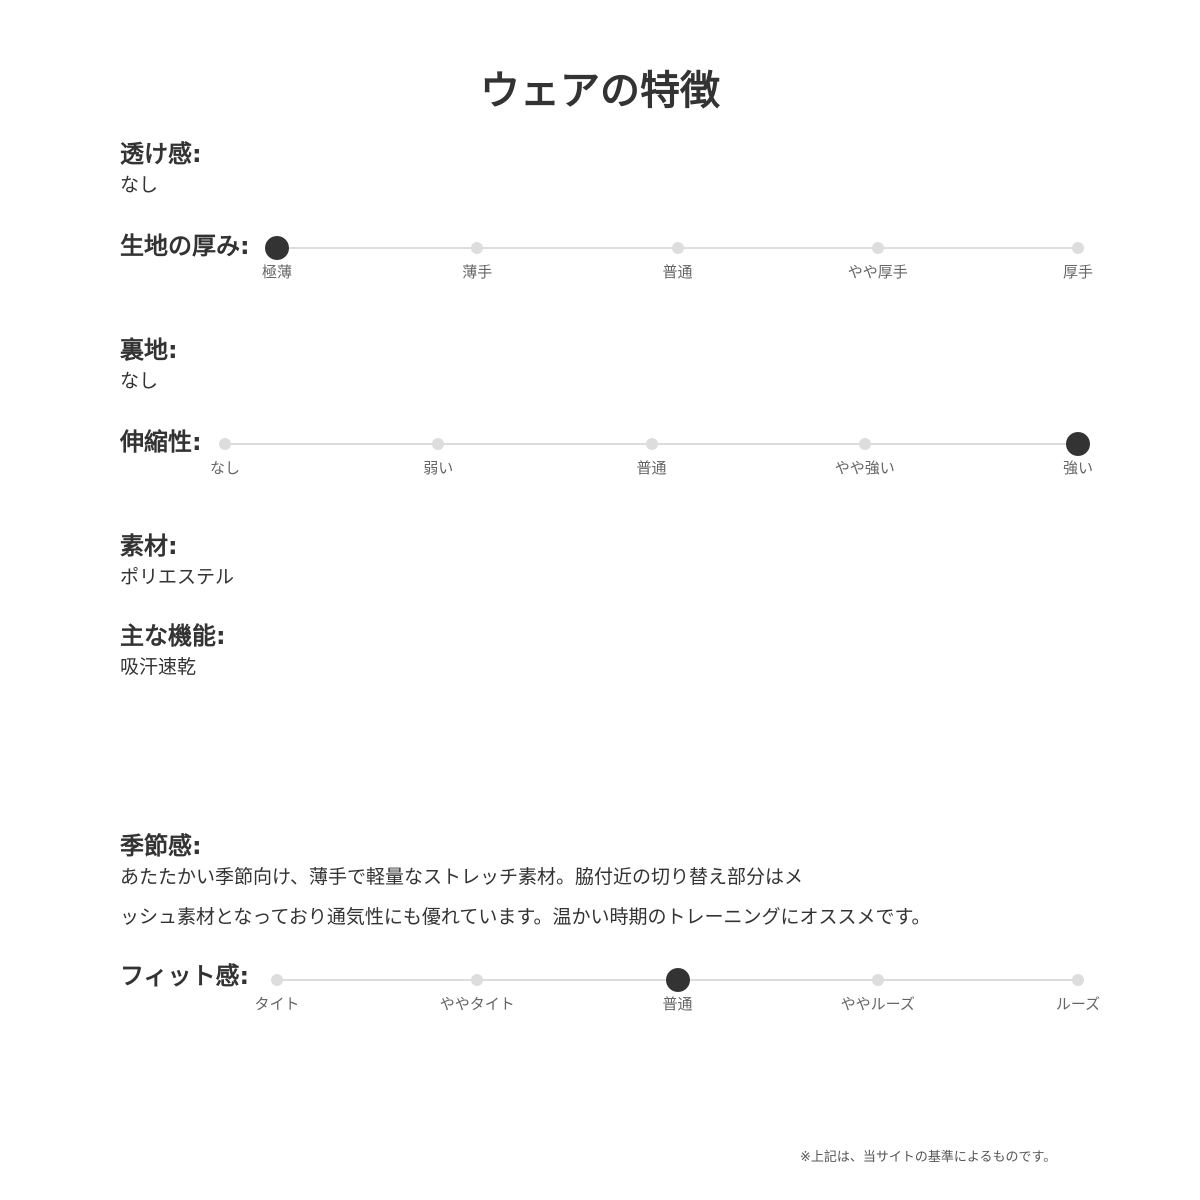 The height and width of the screenshot is (1200, 1200). Describe the element at coordinates (139, 381) in the screenshot. I see `lining-value: なし` at that location.